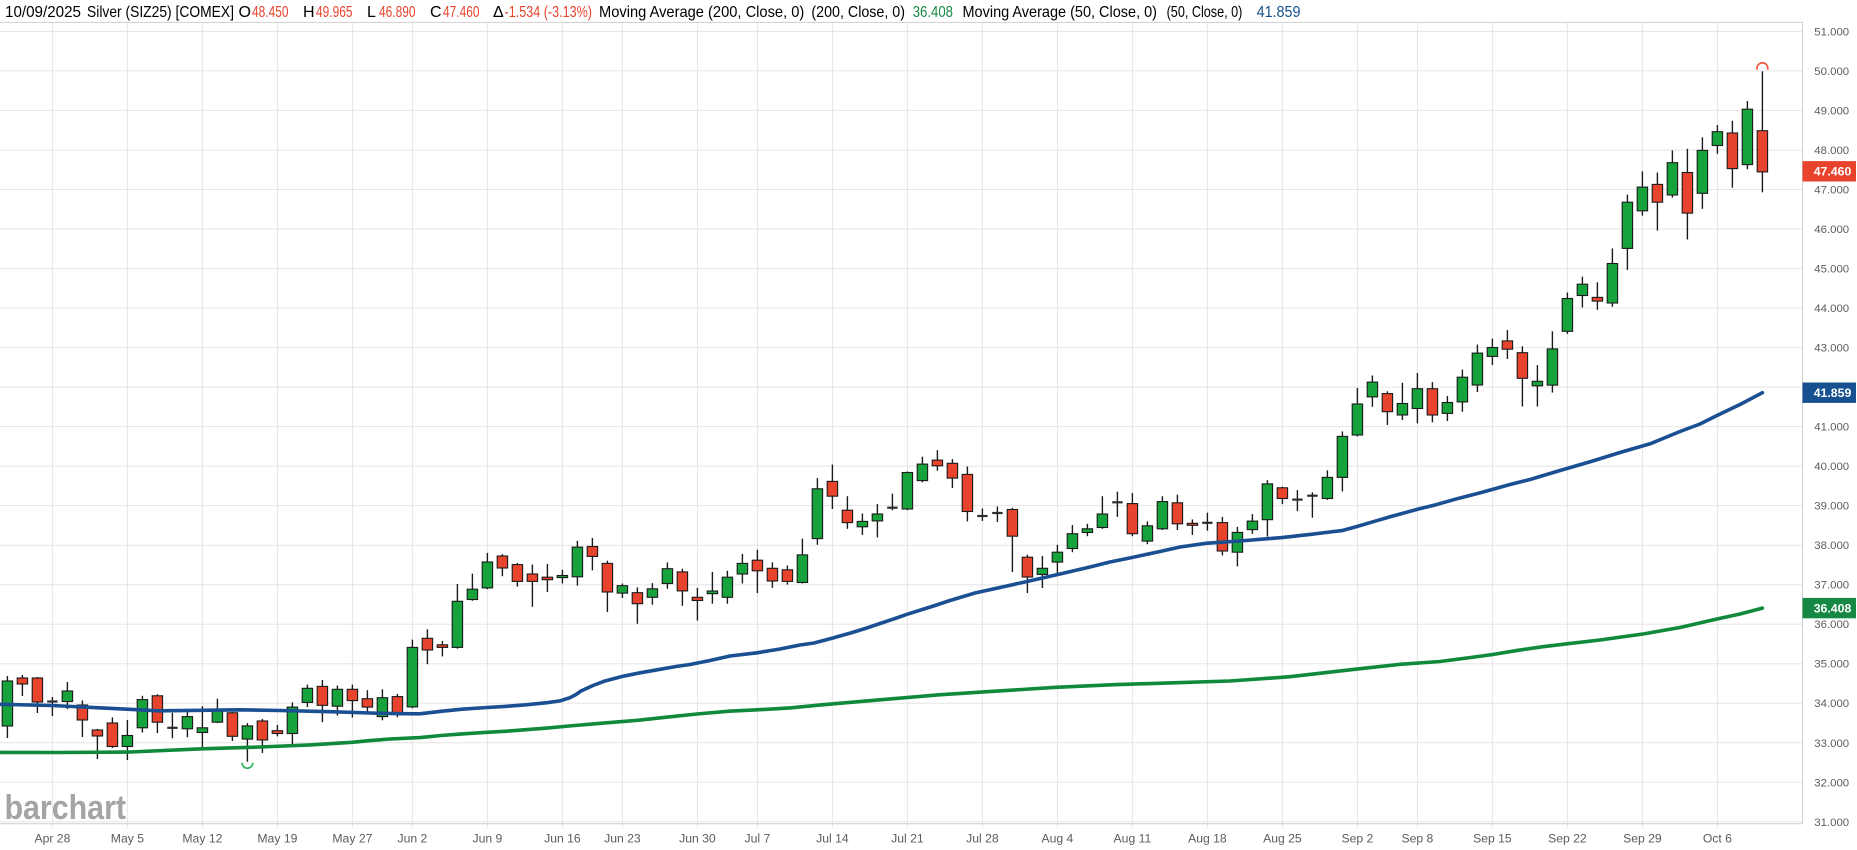 Image resolution: width=1857 pixels, height=850 pixels. What do you see at coordinates (1831, 111) in the screenshot?
I see `svg-text: 49.000` at bounding box center [1831, 111].